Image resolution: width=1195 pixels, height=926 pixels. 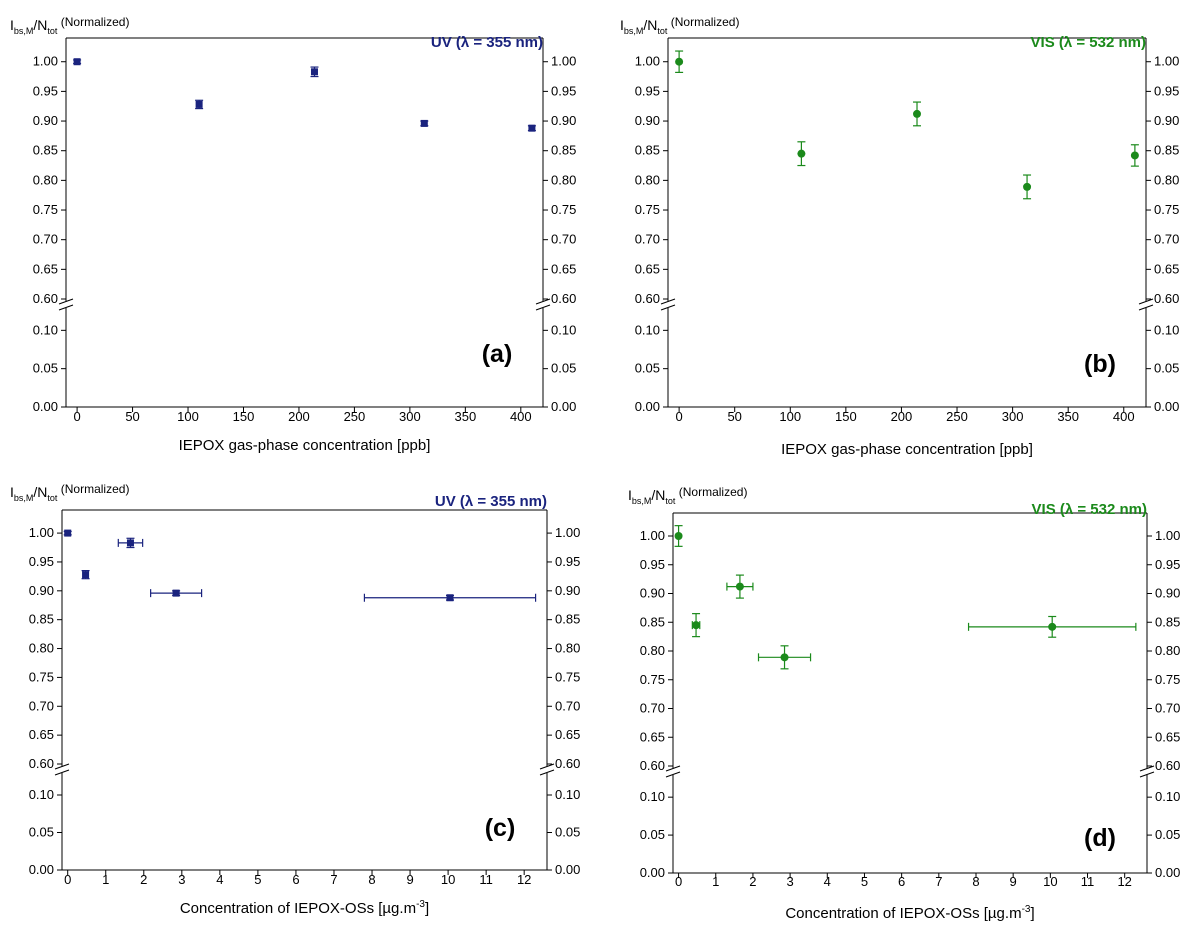 What do you see at coordinates (1167, 535) in the screenshot?
I see `y-tick-label-right: 1.00` at bounding box center [1167, 535].